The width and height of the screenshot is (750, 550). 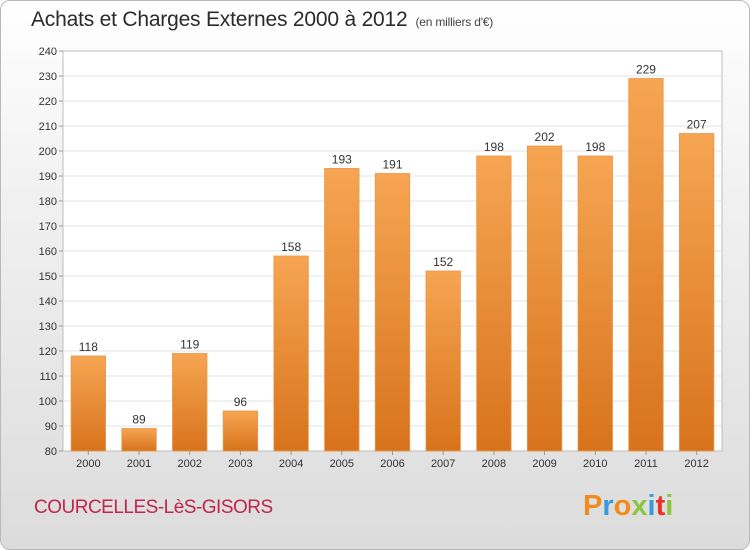 I want to click on logo-letter: P, so click(x=593, y=506).